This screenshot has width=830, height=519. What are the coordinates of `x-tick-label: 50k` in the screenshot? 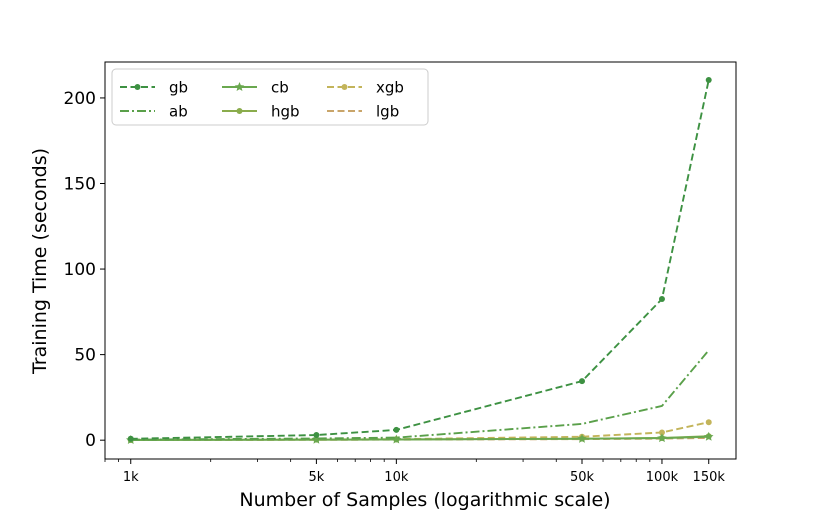 It's located at (582, 477).